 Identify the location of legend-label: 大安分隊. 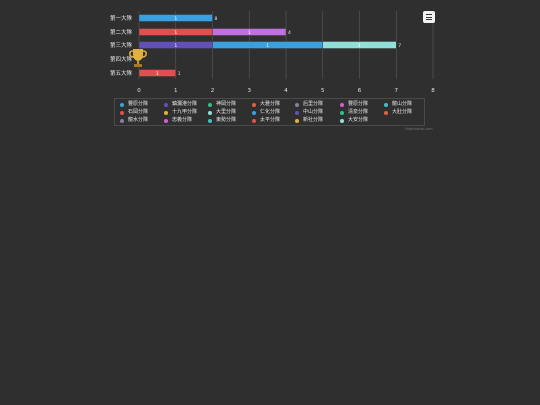
(358, 120).